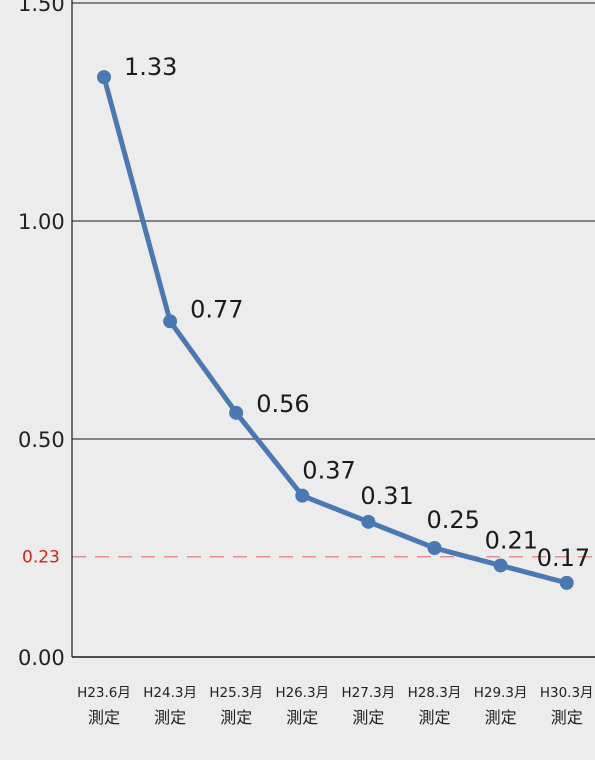  What do you see at coordinates (567, 693) in the screenshot?
I see `x-tick-label: H30.3月` at bounding box center [567, 693].